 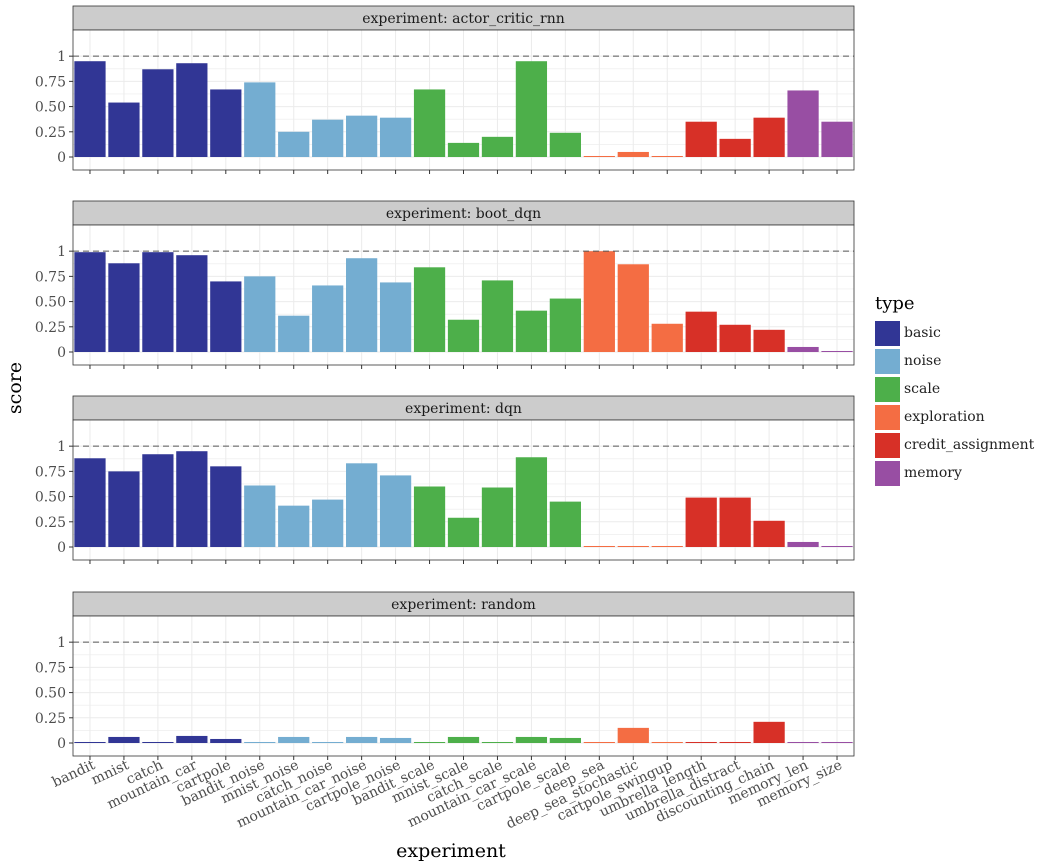 What do you see at coordinates (969, 445) in the screenshot?
I see `legend-label: credit_assignment` at bounding box center [969, 445].